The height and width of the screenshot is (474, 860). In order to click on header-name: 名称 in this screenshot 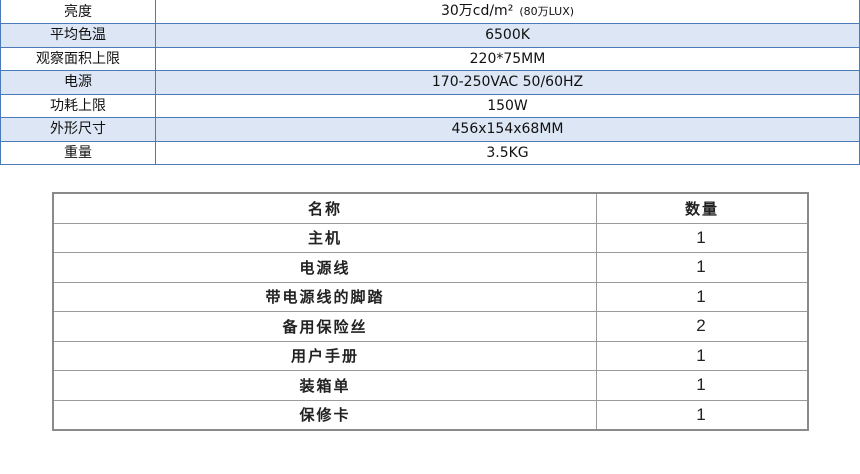, I will do `click(324, 208)`.